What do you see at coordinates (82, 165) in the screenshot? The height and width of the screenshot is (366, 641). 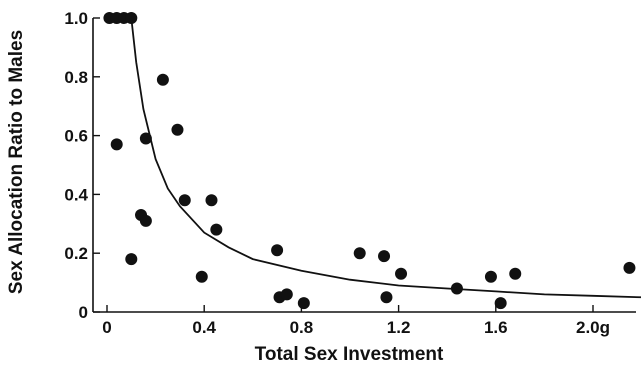 I see `y-axis-ticks: 0 0.2 0.4 0.6 0.8 1.0` at bounding box center [82, 165].